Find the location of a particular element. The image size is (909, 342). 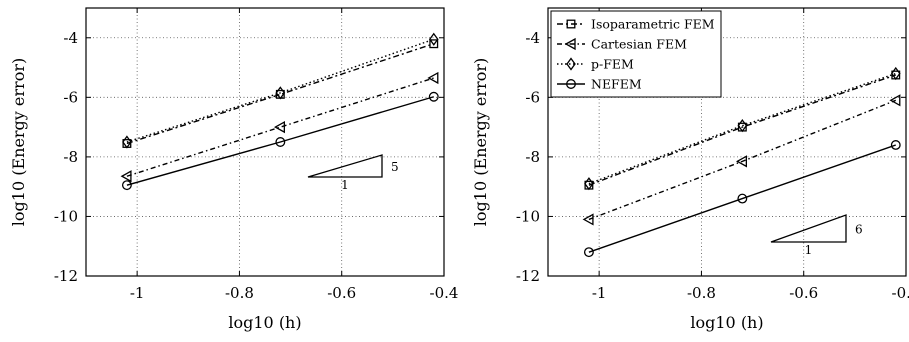

slope-rise-label: 5 is located at coordinates (395, 167).